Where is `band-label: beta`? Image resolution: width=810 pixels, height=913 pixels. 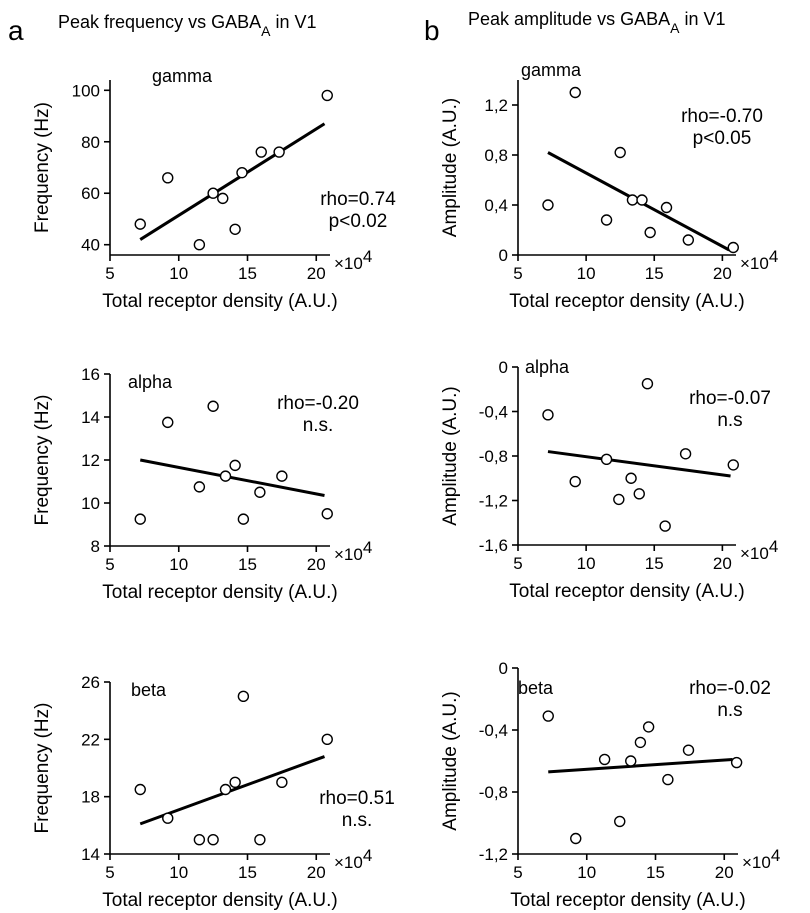
band-label: beta is located at coordinates (149, 690).